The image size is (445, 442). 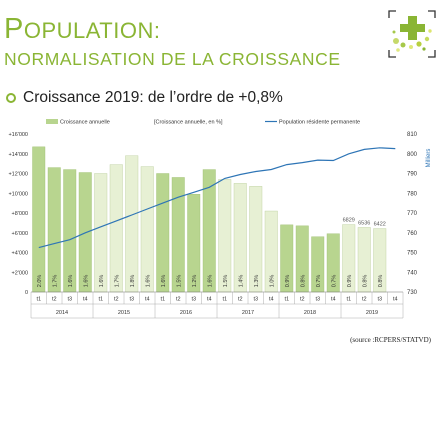 I want to click on legend-label-line: Population résidente permanente, so click(x=319, y=123).